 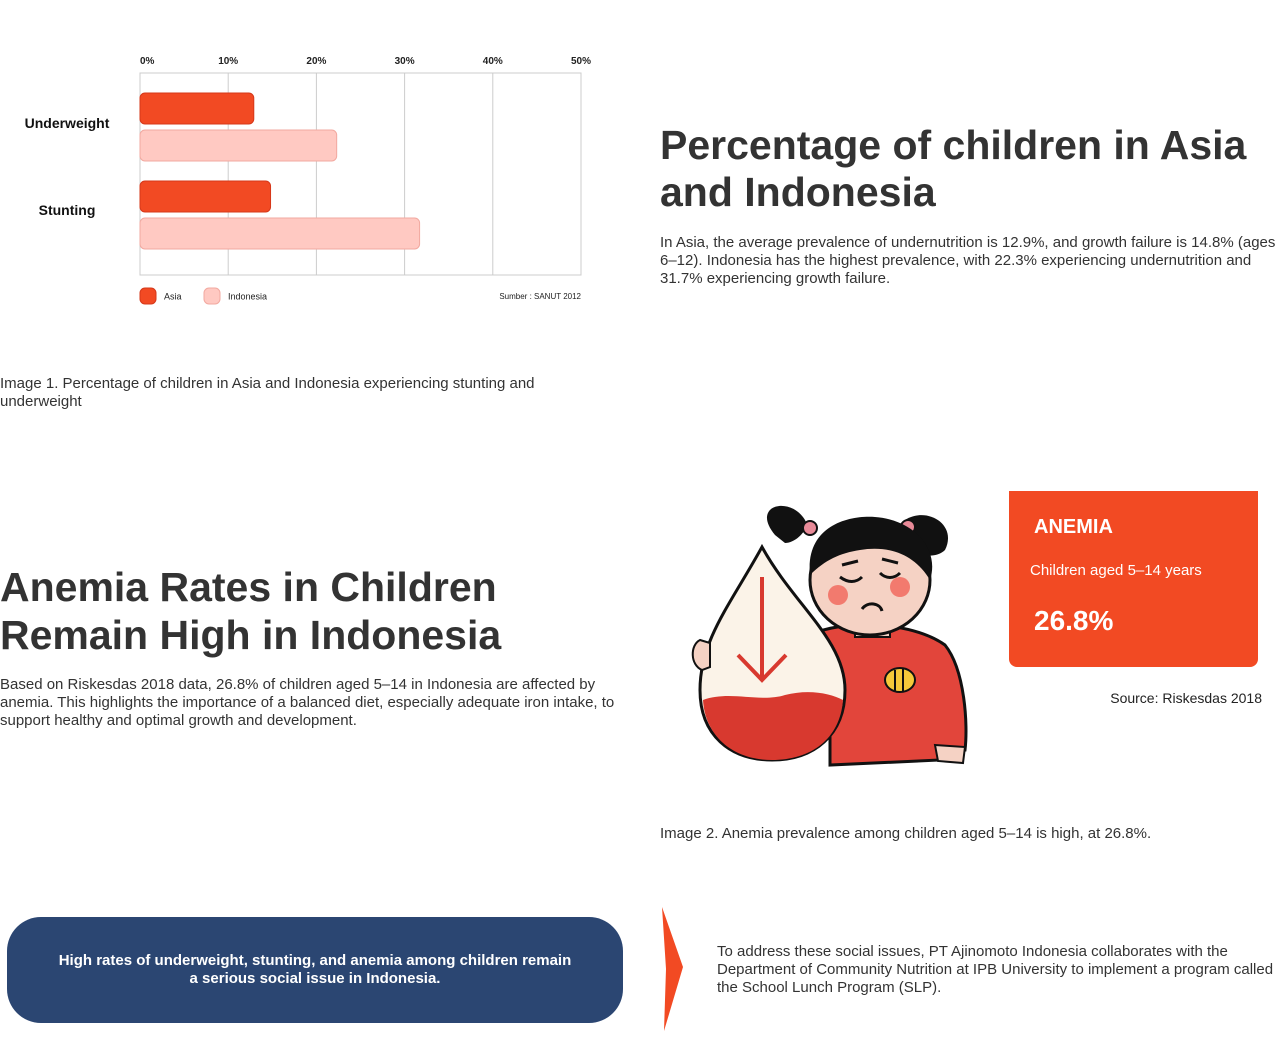 I want to click on anemia-card: ANEMIA Children aged 5–14 years 26.8%, so click(x=1133, y=579).